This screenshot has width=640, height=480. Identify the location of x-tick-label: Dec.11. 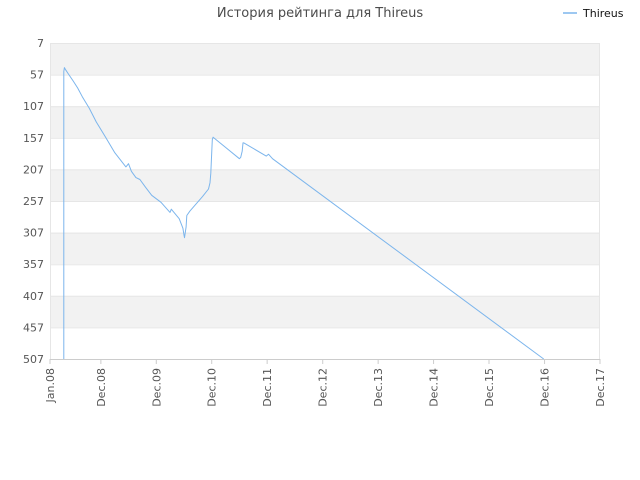
(267, 387).